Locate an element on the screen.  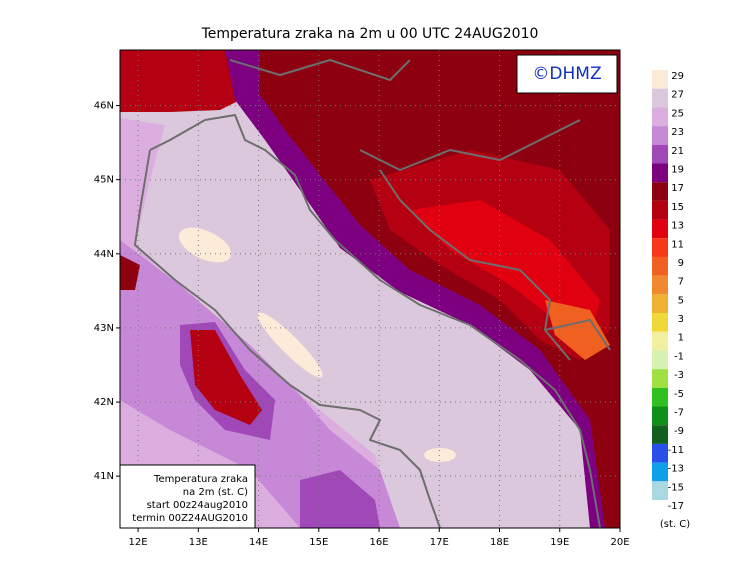
lon-tick-label: 16E is located at coordinates (379, 542).